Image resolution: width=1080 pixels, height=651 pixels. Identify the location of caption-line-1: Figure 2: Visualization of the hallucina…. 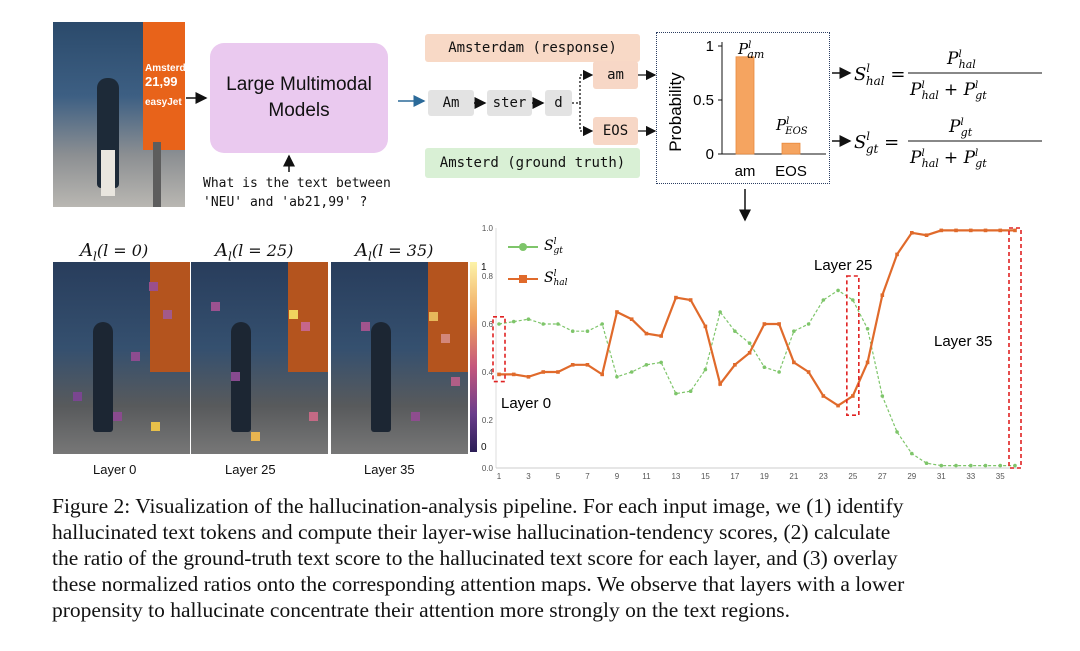
(478, 506).